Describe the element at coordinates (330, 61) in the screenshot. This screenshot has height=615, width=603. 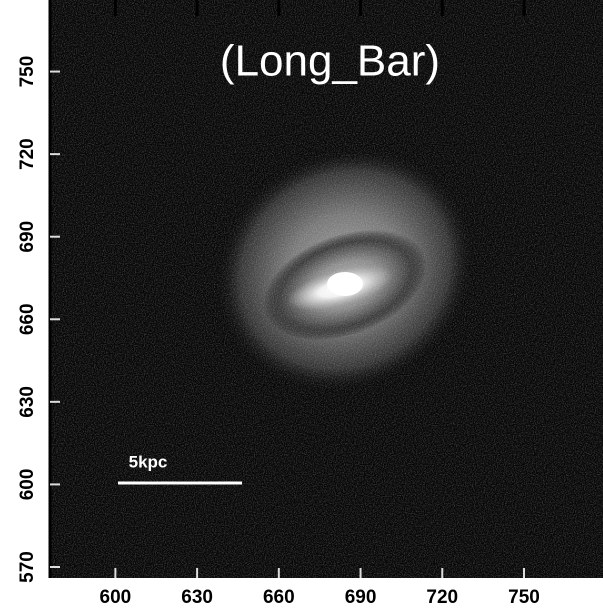
I see `image-title: (Long_Bar)` at that location.